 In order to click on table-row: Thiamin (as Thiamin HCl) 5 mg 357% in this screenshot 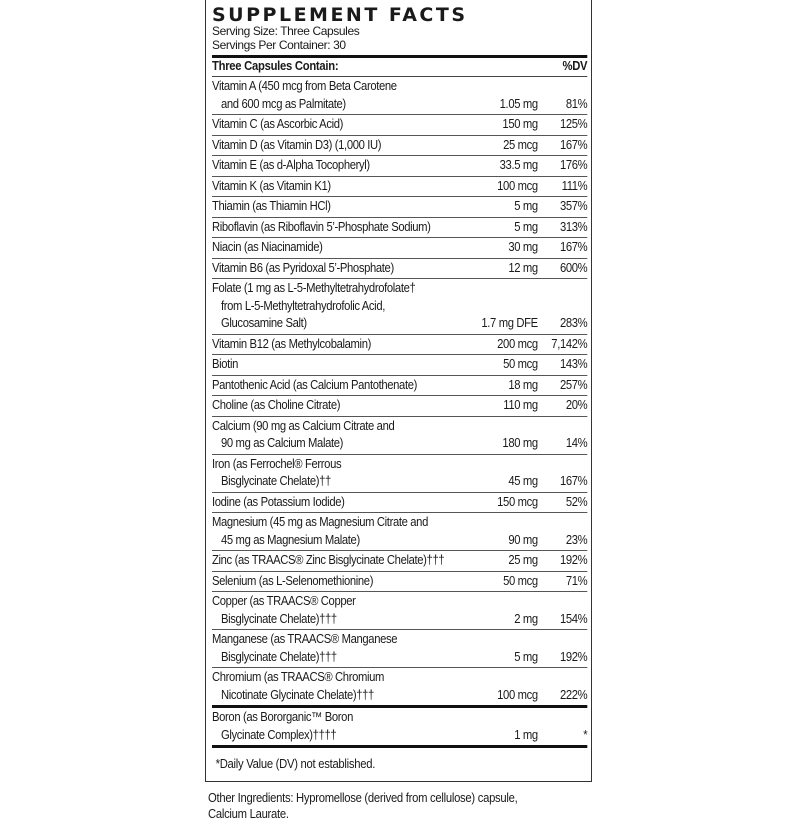, I will do `click(400, 207)`.